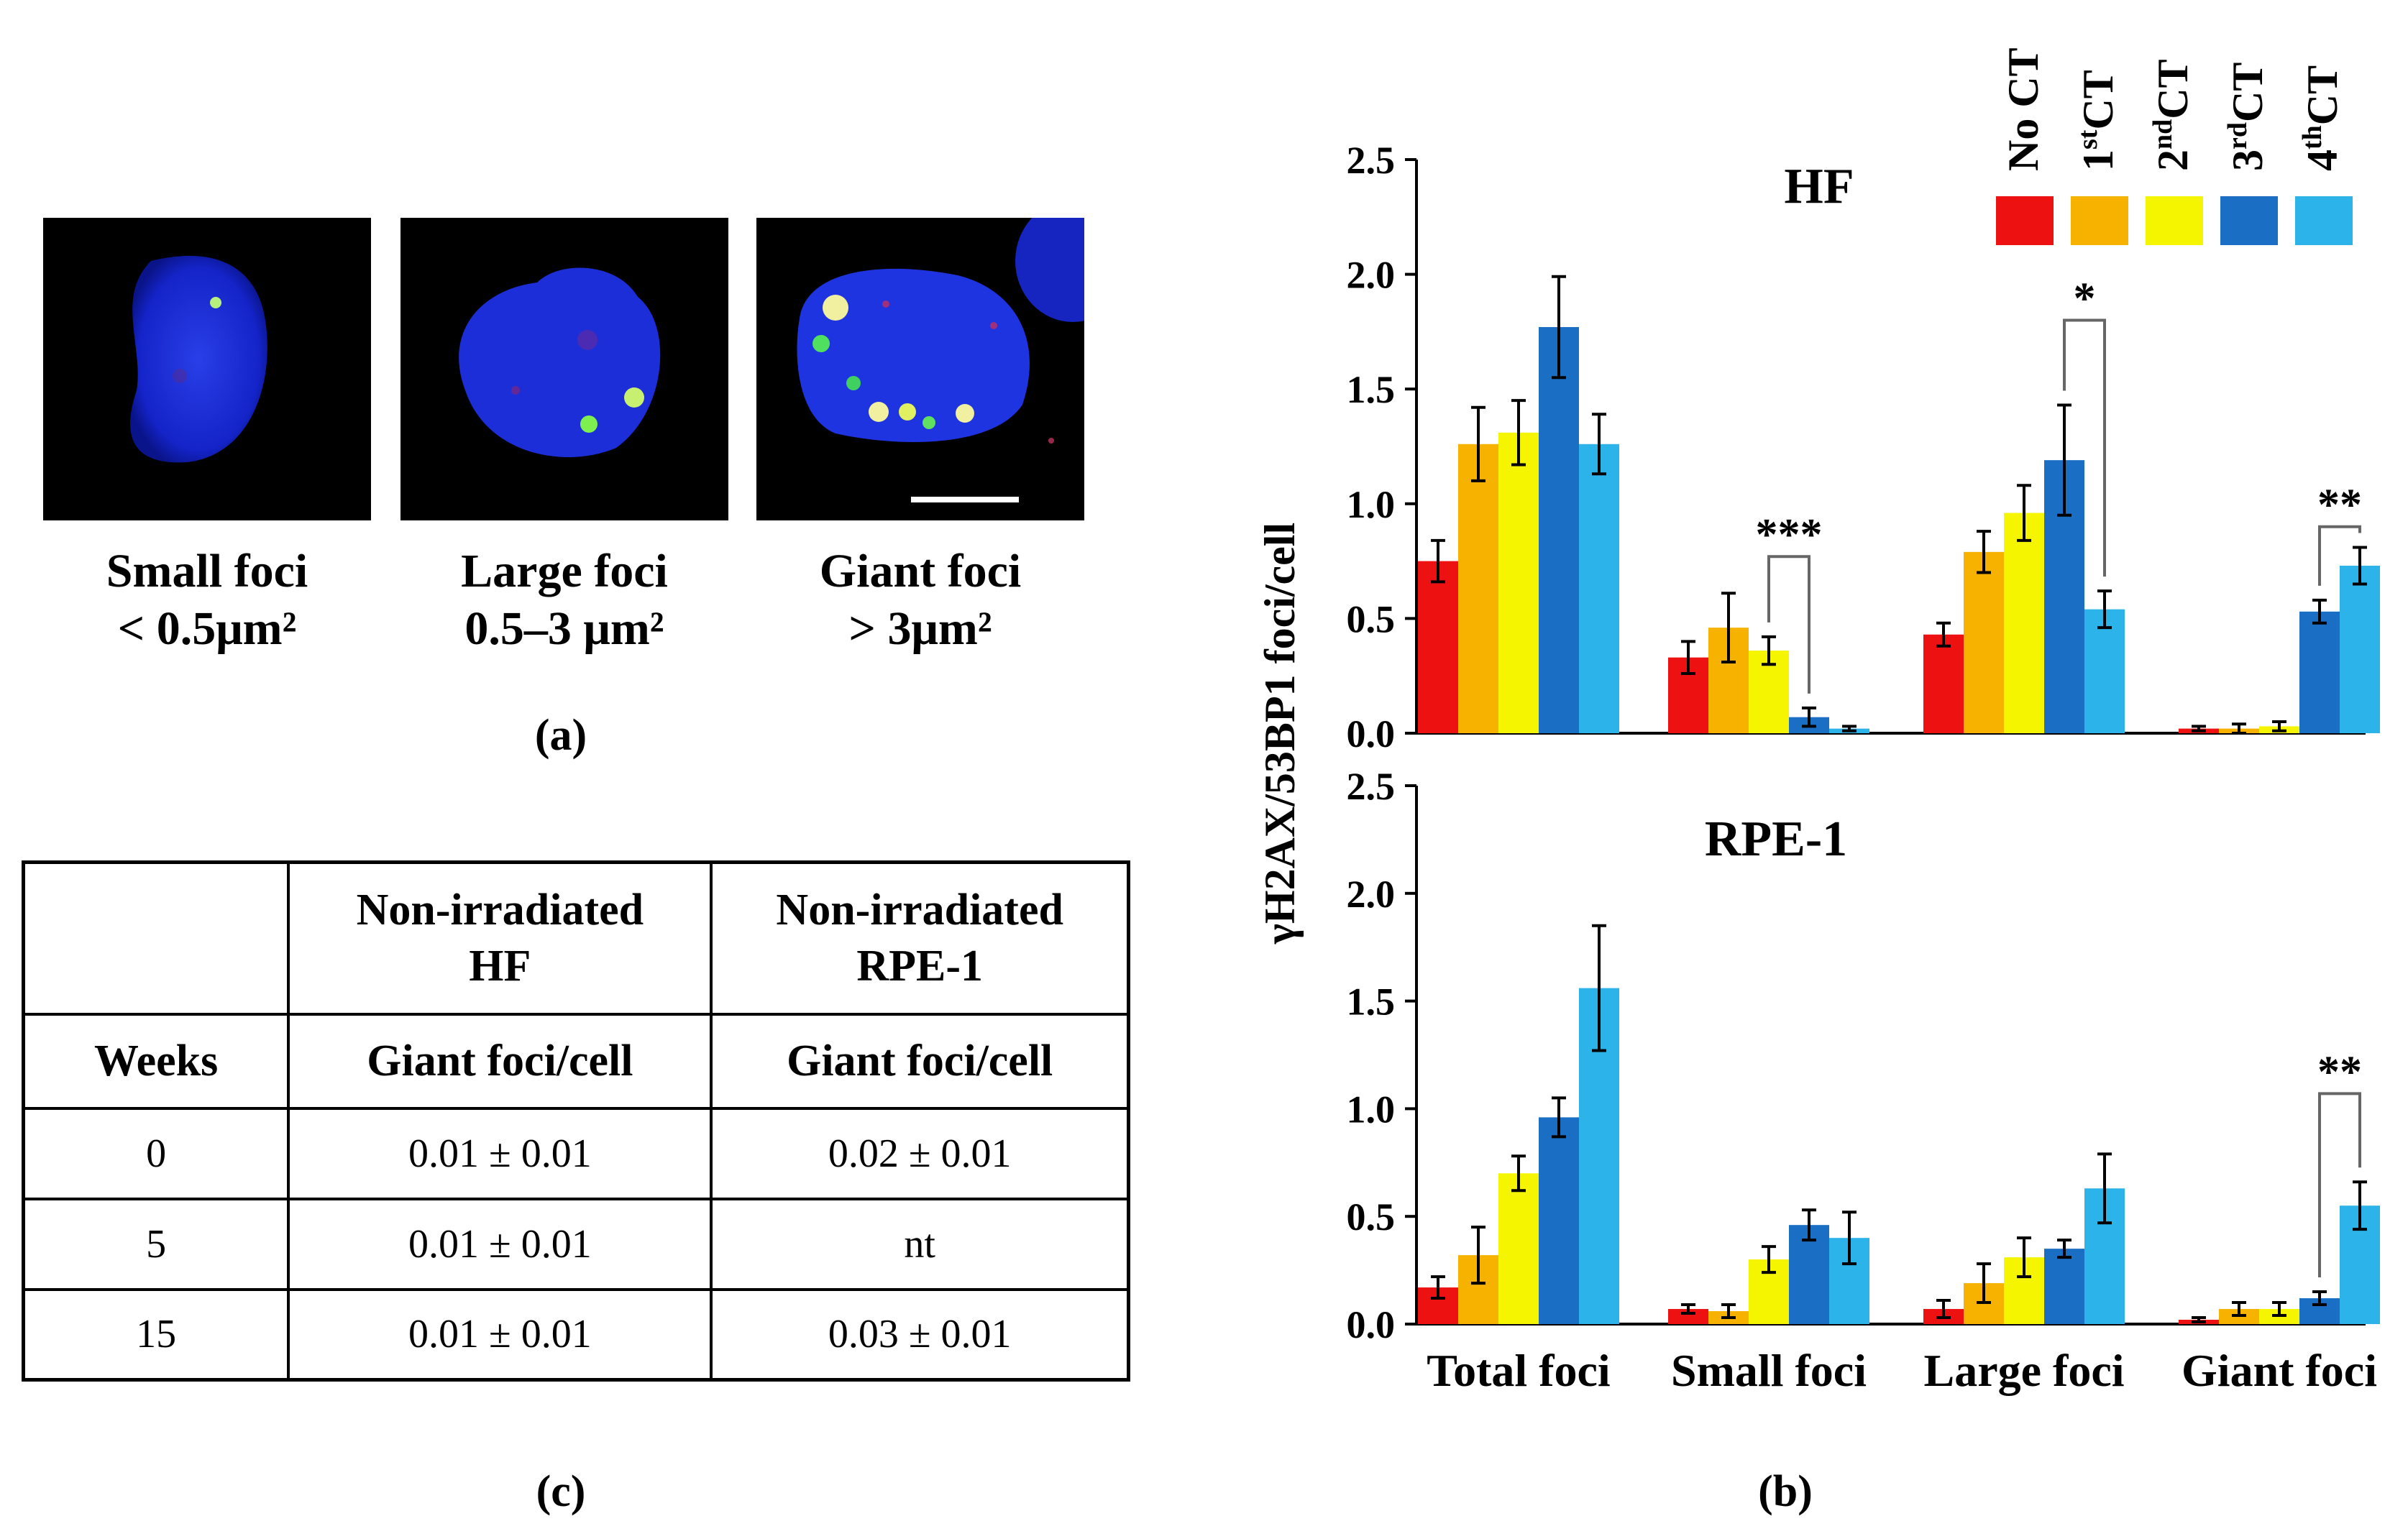 The width and height of the screenshot is (2408, 1539). I want to click on subheader-weeks: Weeks, so click(156, 1061).